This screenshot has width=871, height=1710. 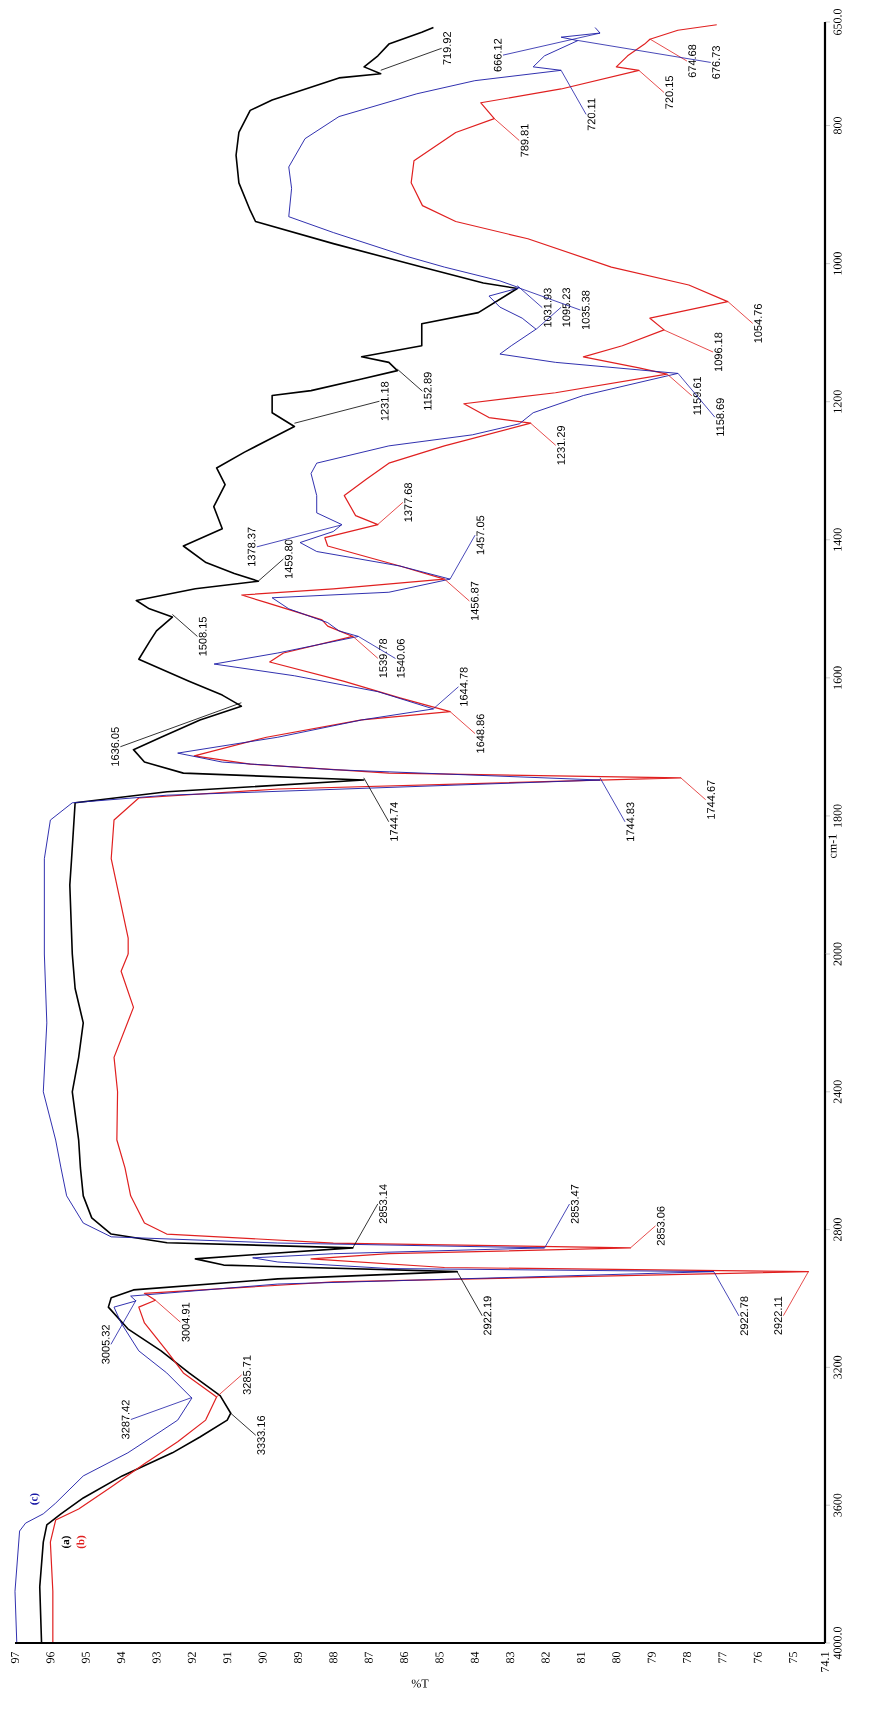 I want to click on annotation: 1540.06, so click(x=400, y=658).